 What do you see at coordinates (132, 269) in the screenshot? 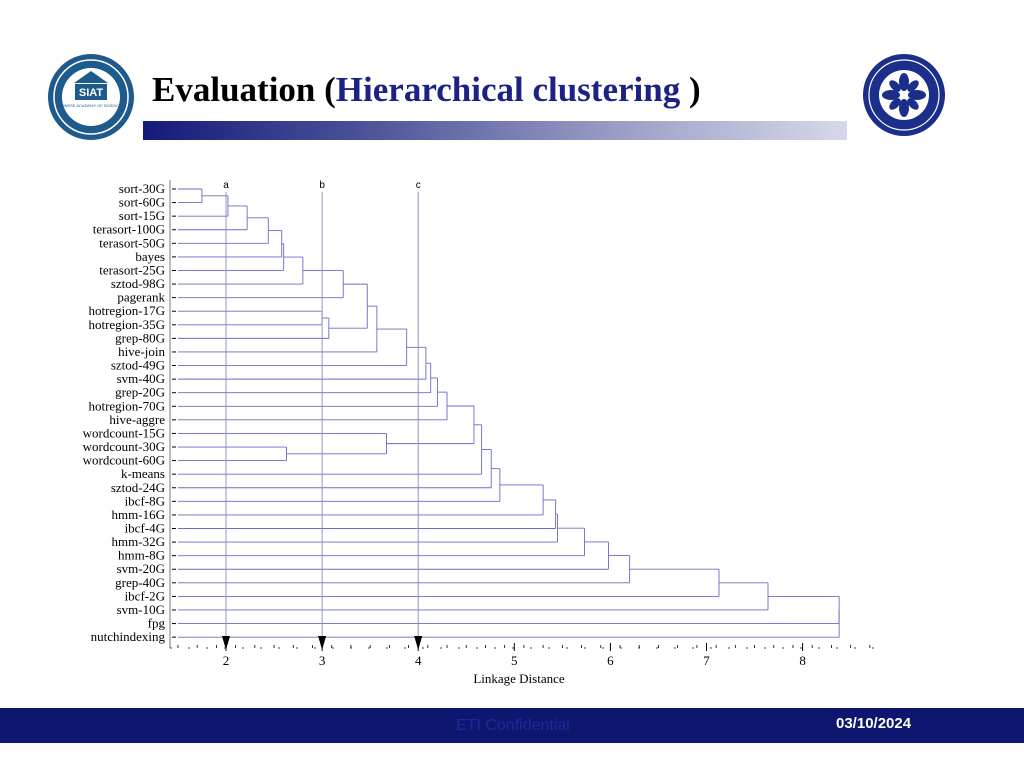
I see `leaf-label: terasort-25G` at bounding box center [132, 269].